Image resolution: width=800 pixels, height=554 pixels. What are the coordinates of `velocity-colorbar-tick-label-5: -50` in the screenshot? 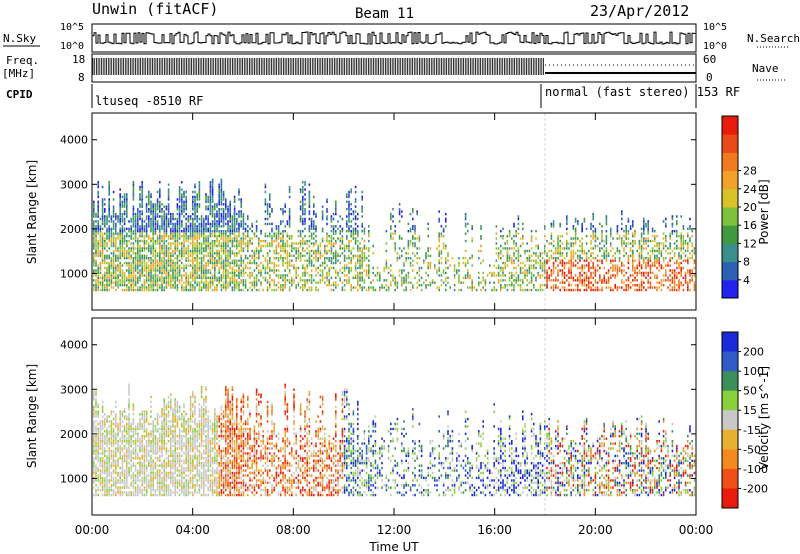 It's located at (752, 449).